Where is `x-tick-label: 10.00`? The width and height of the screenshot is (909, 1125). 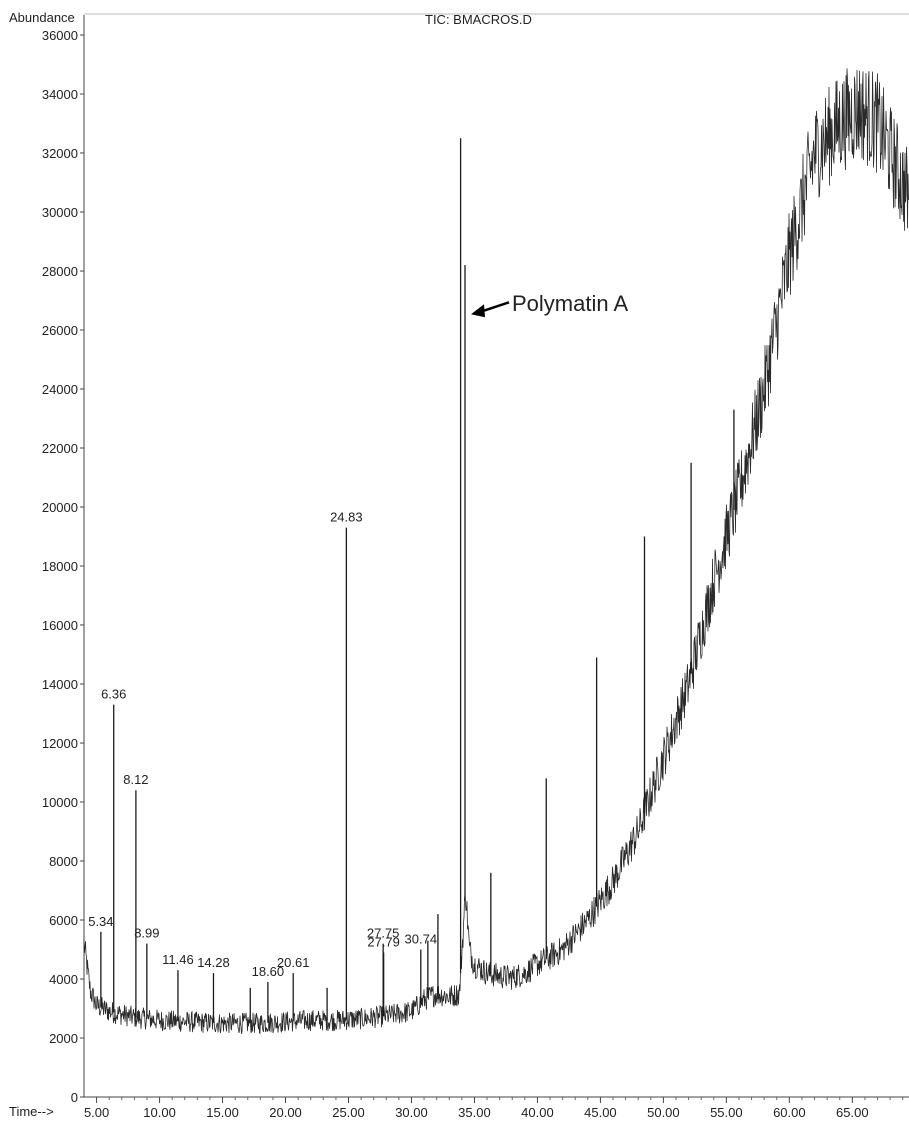 x-tick-label: 10.00 is located at coordinates (159, 1112).